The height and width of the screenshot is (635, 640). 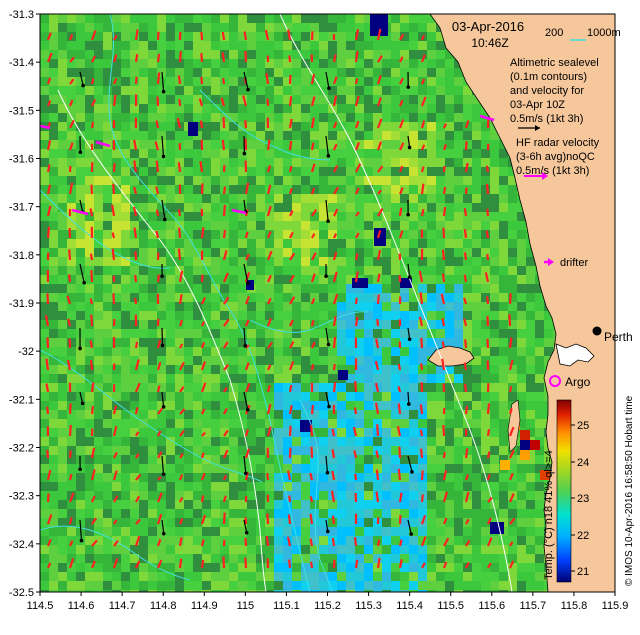 What do you see at coordinates (525, 435) in the screenshot?
I see `sst-pixel-warm` at bounding box center [525, 435].